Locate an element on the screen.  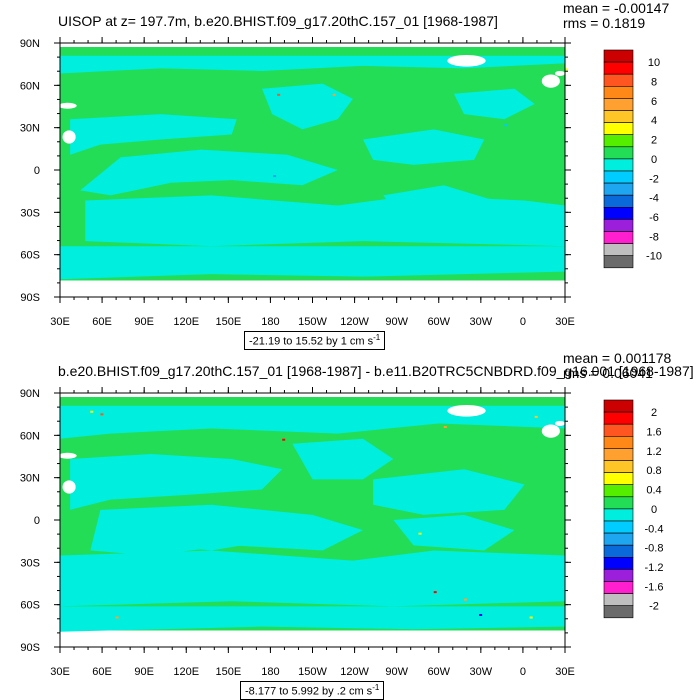
x-tick-label: 120E is located at coordinates (186, 322).